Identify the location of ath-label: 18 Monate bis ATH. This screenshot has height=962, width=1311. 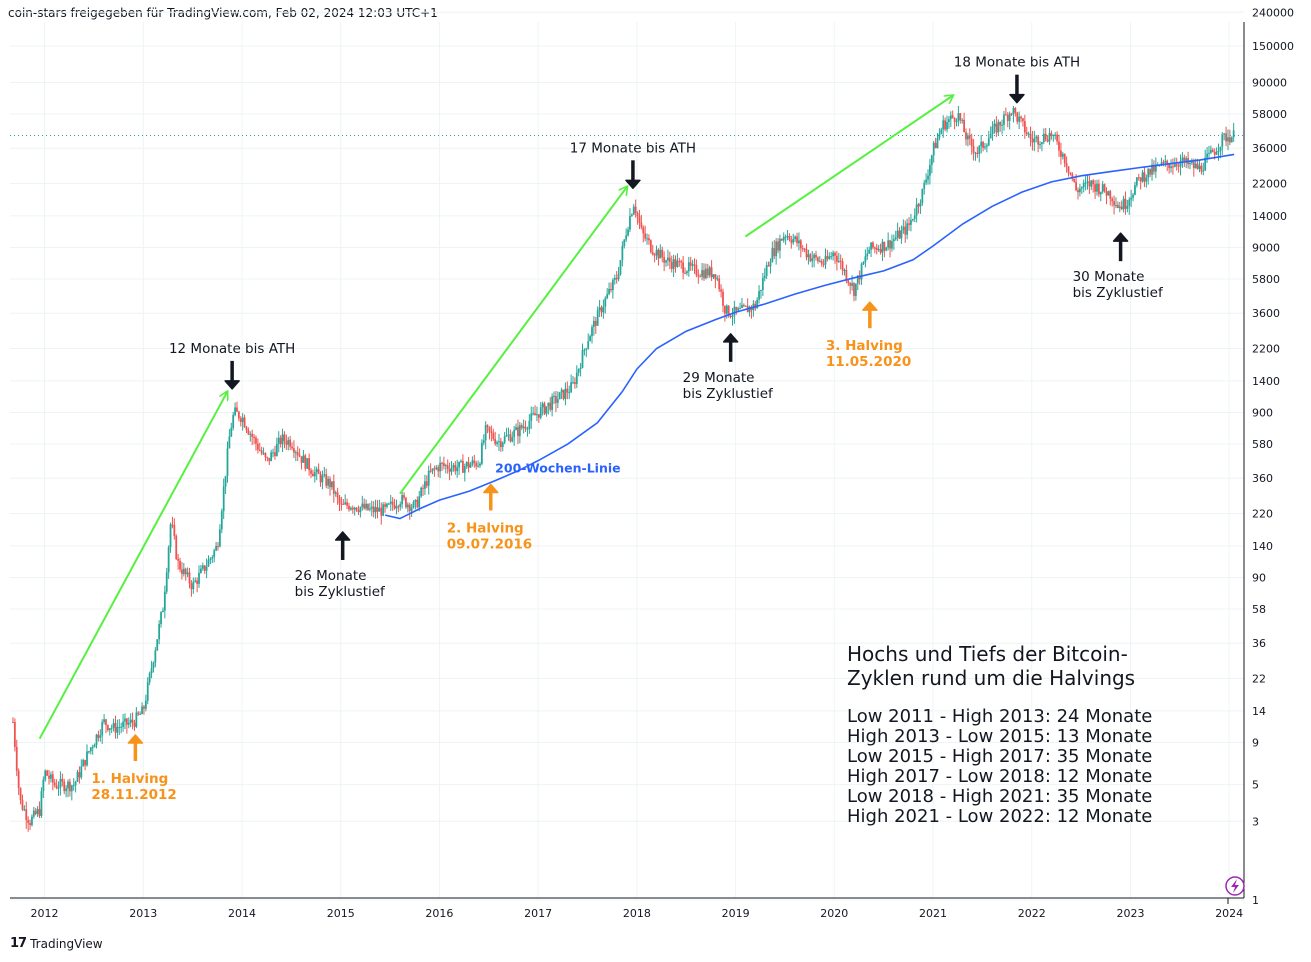
(1017, 63).